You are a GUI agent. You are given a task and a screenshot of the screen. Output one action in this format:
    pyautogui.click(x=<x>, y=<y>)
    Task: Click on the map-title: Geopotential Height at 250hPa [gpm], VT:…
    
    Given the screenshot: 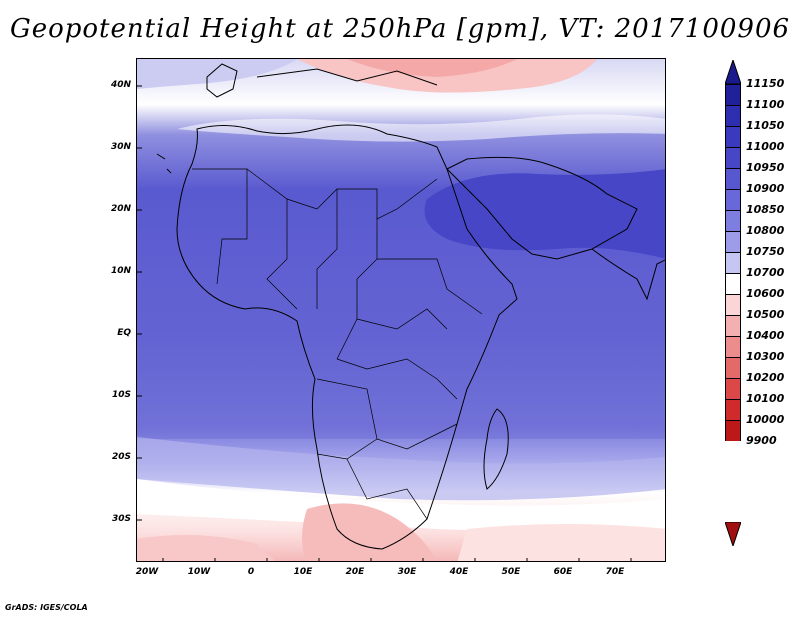 What is the action you would take?
    pyautogui.click(x=400, y=29)
    